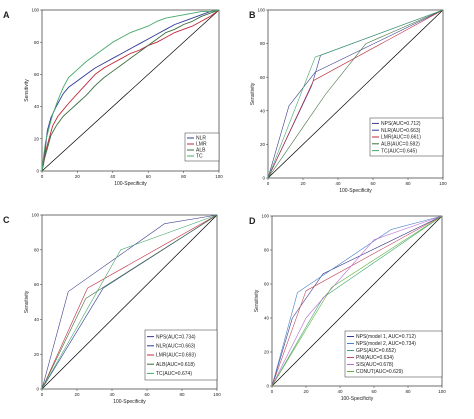 The width and height of the screenshot is (474, 419). What do you see at coordinates (379, 372) in the screenshot?
I see `legend-entry: CONUT(AUC=0.629)` at bounding box center [379, 372].